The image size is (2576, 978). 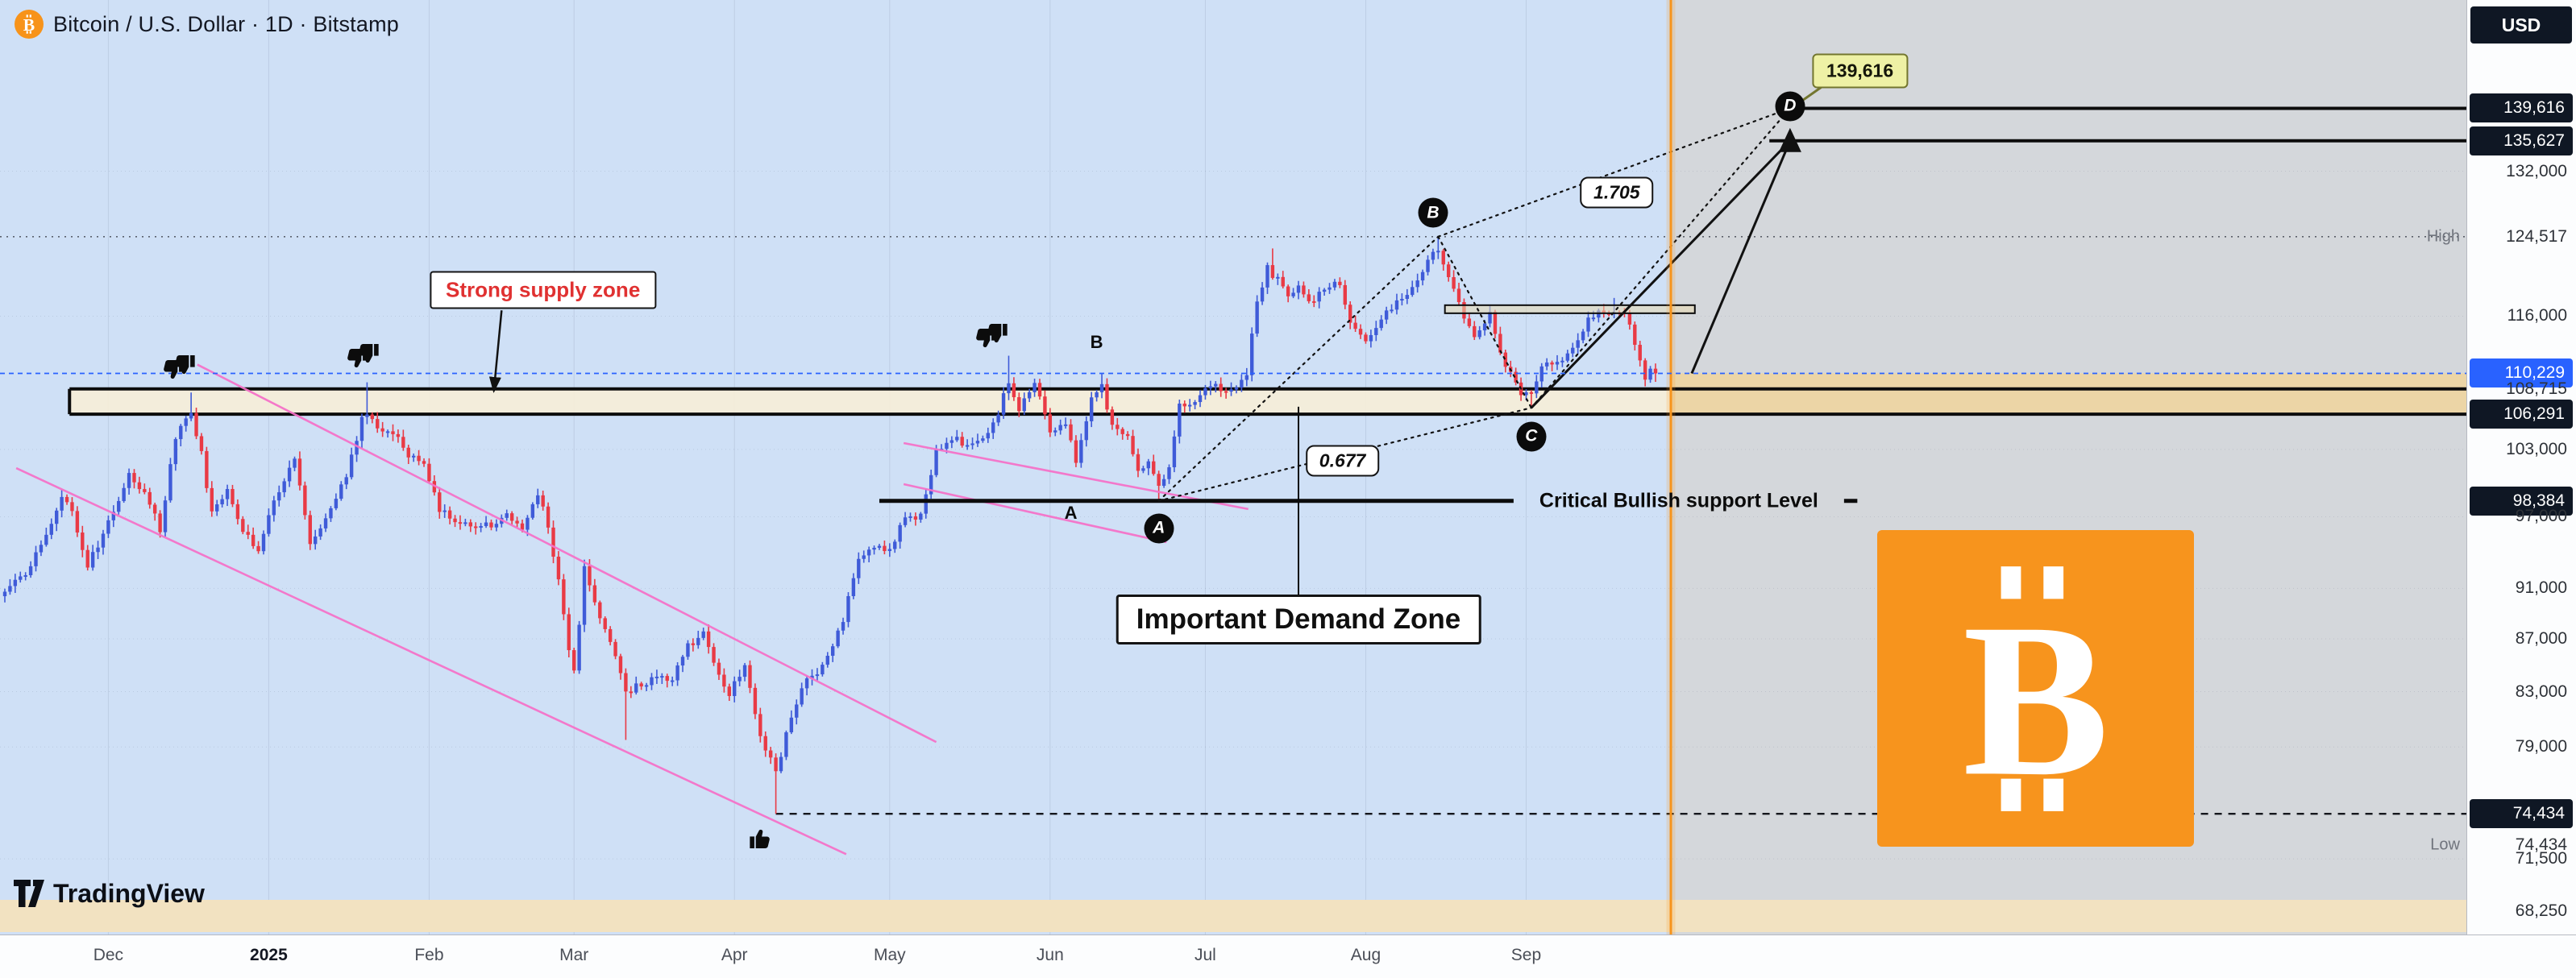 What do you see at coordinates (1617, 192) in the screenshot?
I see `fib-ratio-label: 1.705` at bounding box center [1617, 192].